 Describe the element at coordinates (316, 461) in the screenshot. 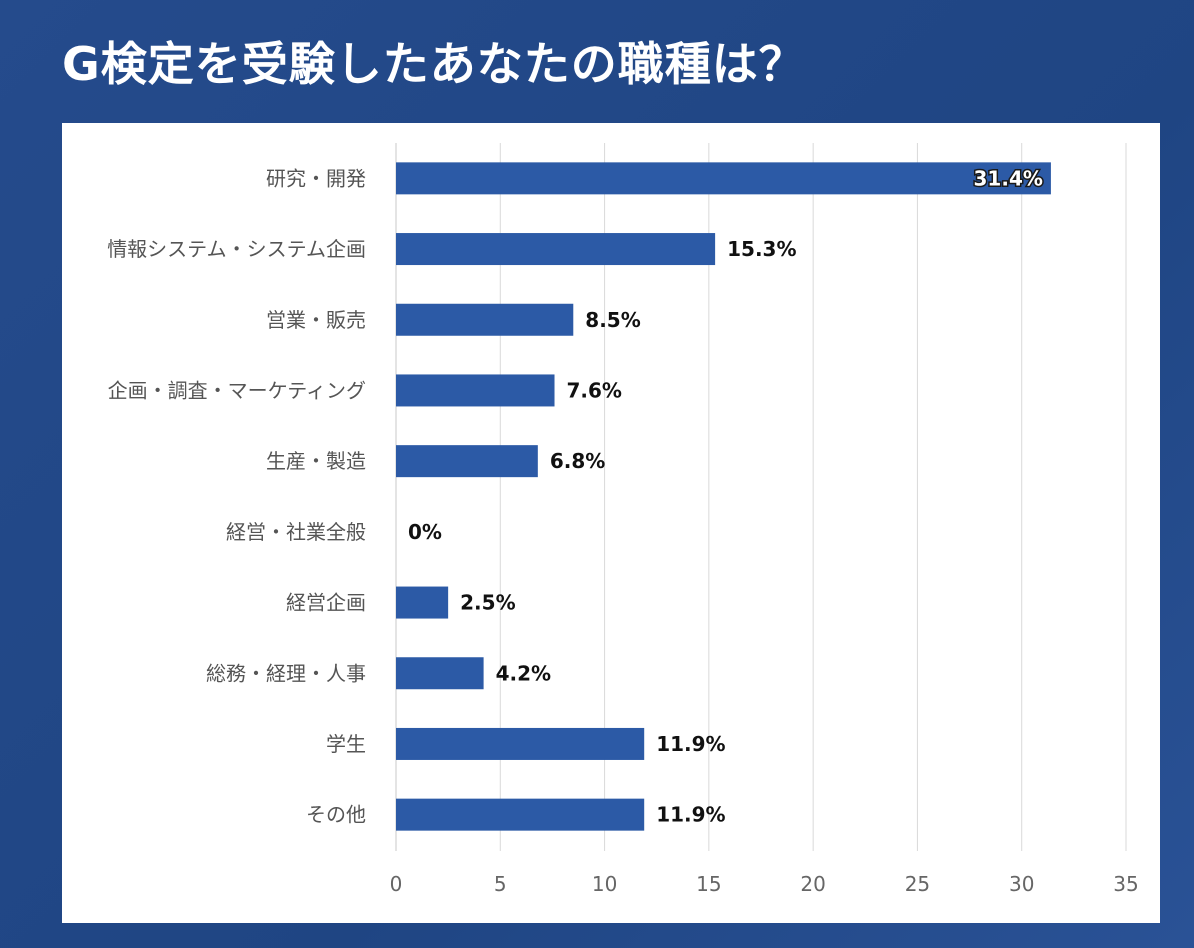

I see `category-label: 生産・製造` at that location.